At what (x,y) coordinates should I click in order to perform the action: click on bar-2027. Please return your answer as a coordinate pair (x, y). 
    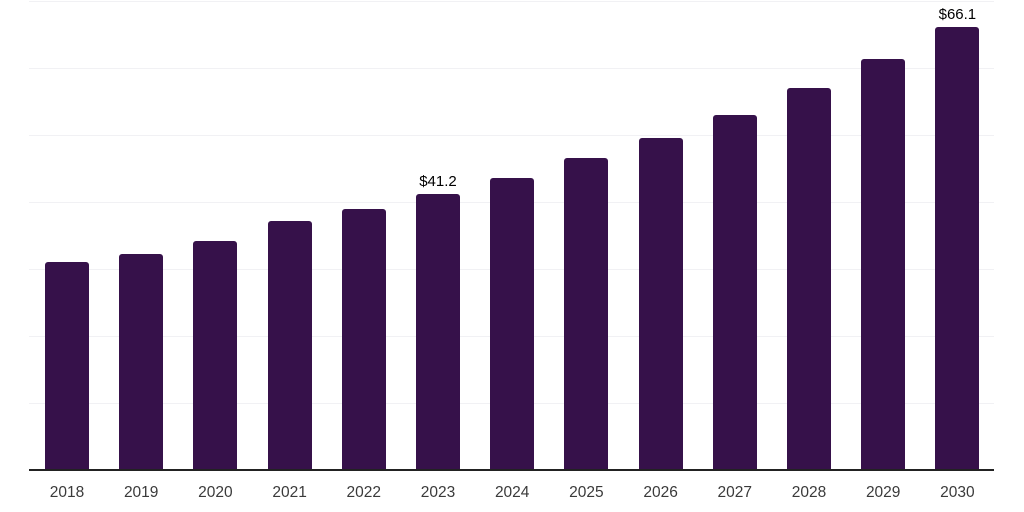
    Looking at the image, I should click on (734, 292).